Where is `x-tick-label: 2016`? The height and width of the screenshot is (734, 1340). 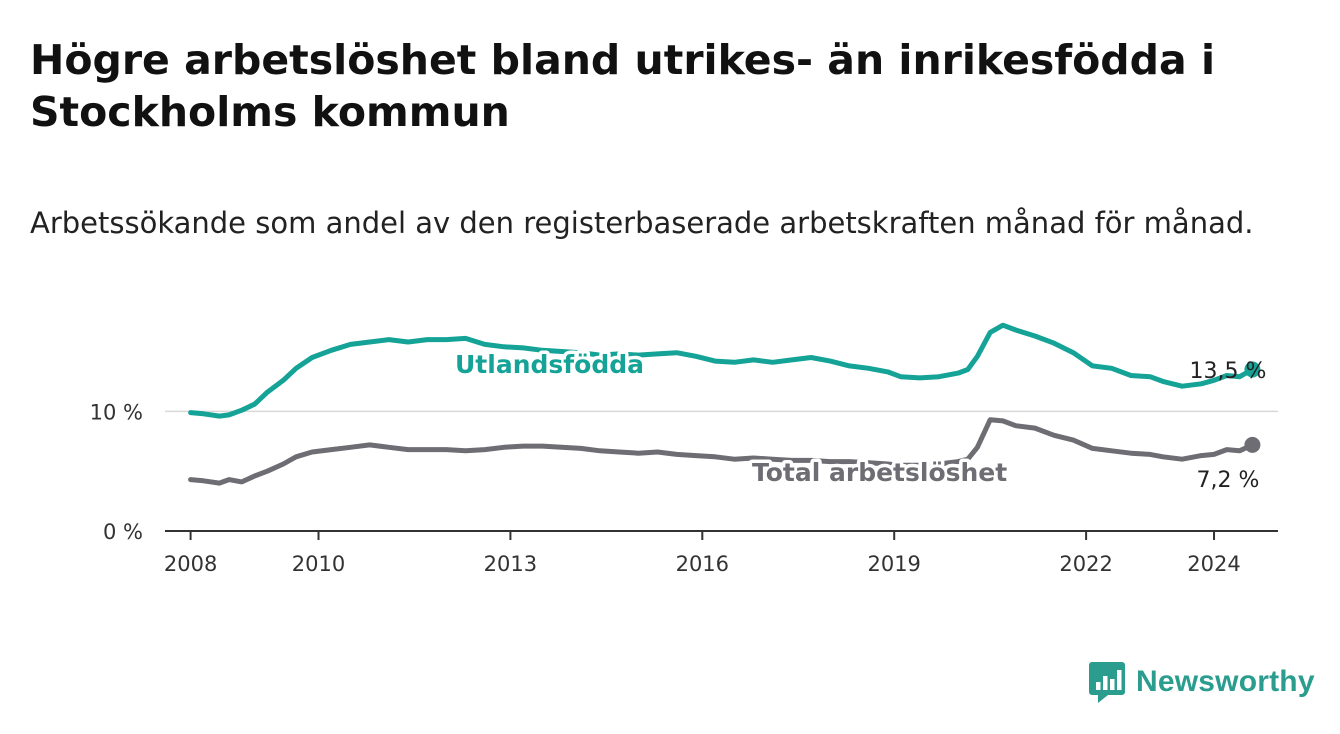 x-tick-label: 2016 is located at coordinates (702, 564).